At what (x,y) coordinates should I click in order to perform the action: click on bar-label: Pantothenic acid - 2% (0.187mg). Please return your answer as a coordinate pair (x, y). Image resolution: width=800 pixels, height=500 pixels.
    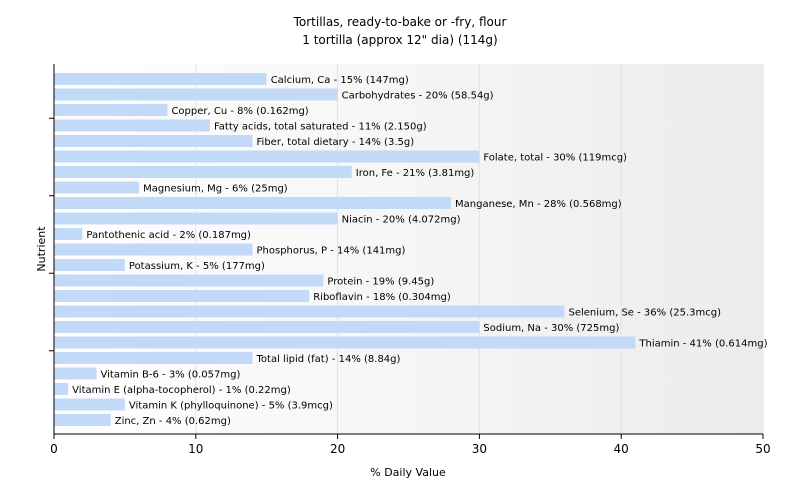
    Looking at the image, I should click on (168, 235).